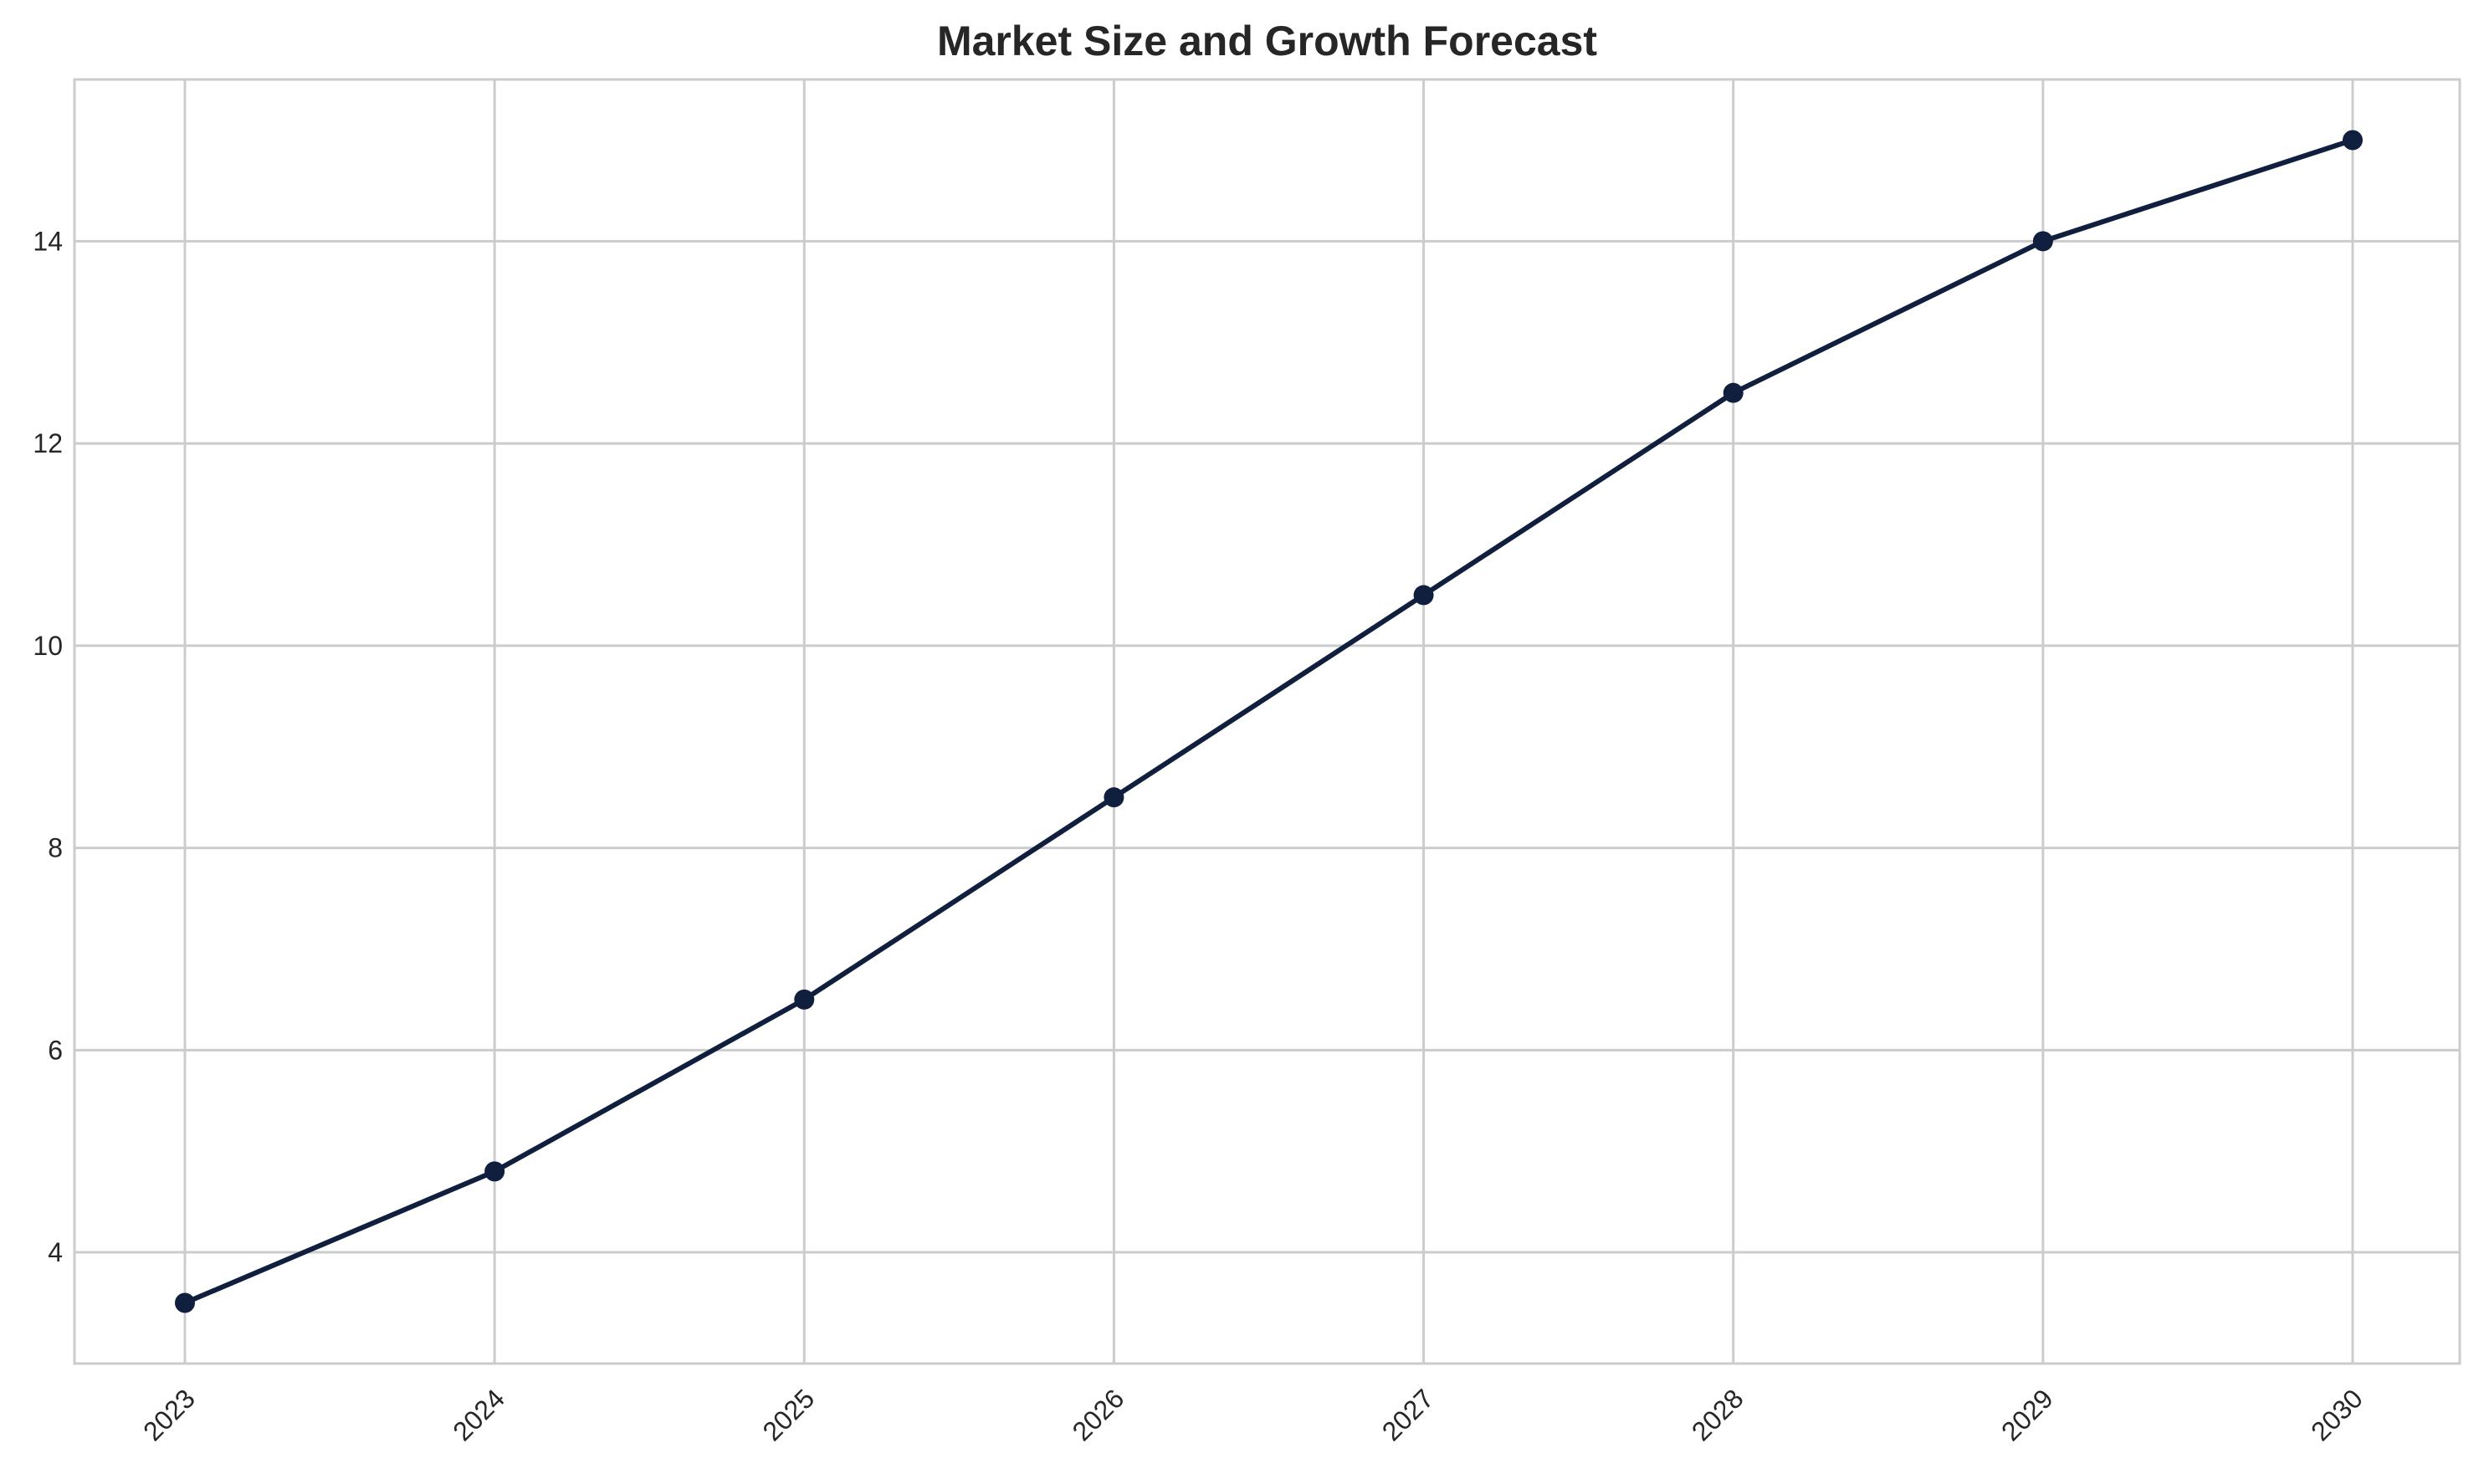 The width and height of the screenshot is (2484, 1484). I want to click on x-tick-label: 2028, so click(1718, 1414).